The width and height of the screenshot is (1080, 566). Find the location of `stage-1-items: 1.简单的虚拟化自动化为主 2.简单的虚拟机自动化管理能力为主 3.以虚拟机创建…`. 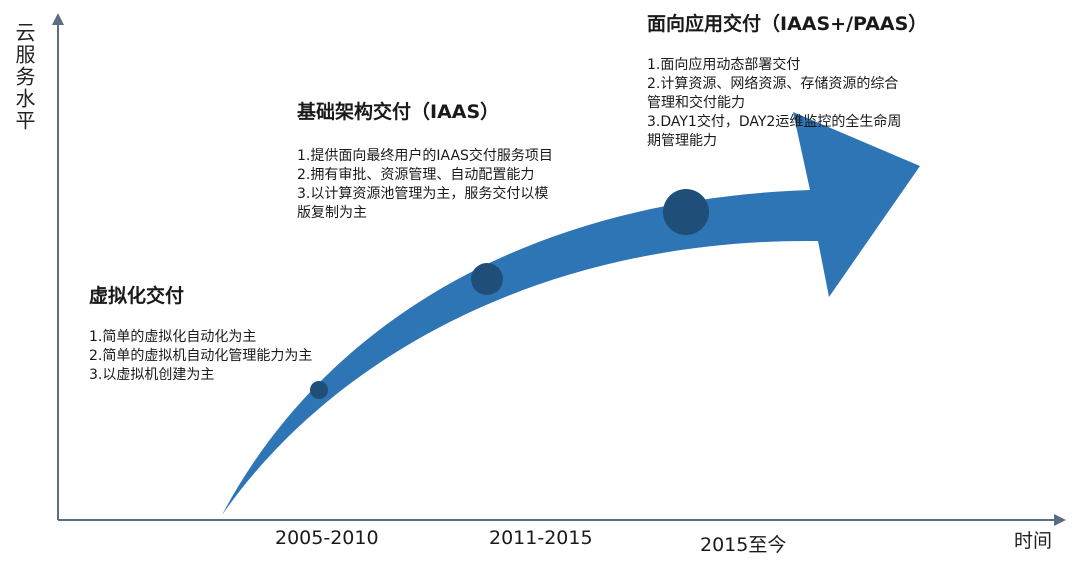

stage-1-items: 1.简单的虚拟化自动化为主 2.简单的虚拟机自动化管理能力为主 3.以虚拟机创建… is located at coordinates (200, 356).